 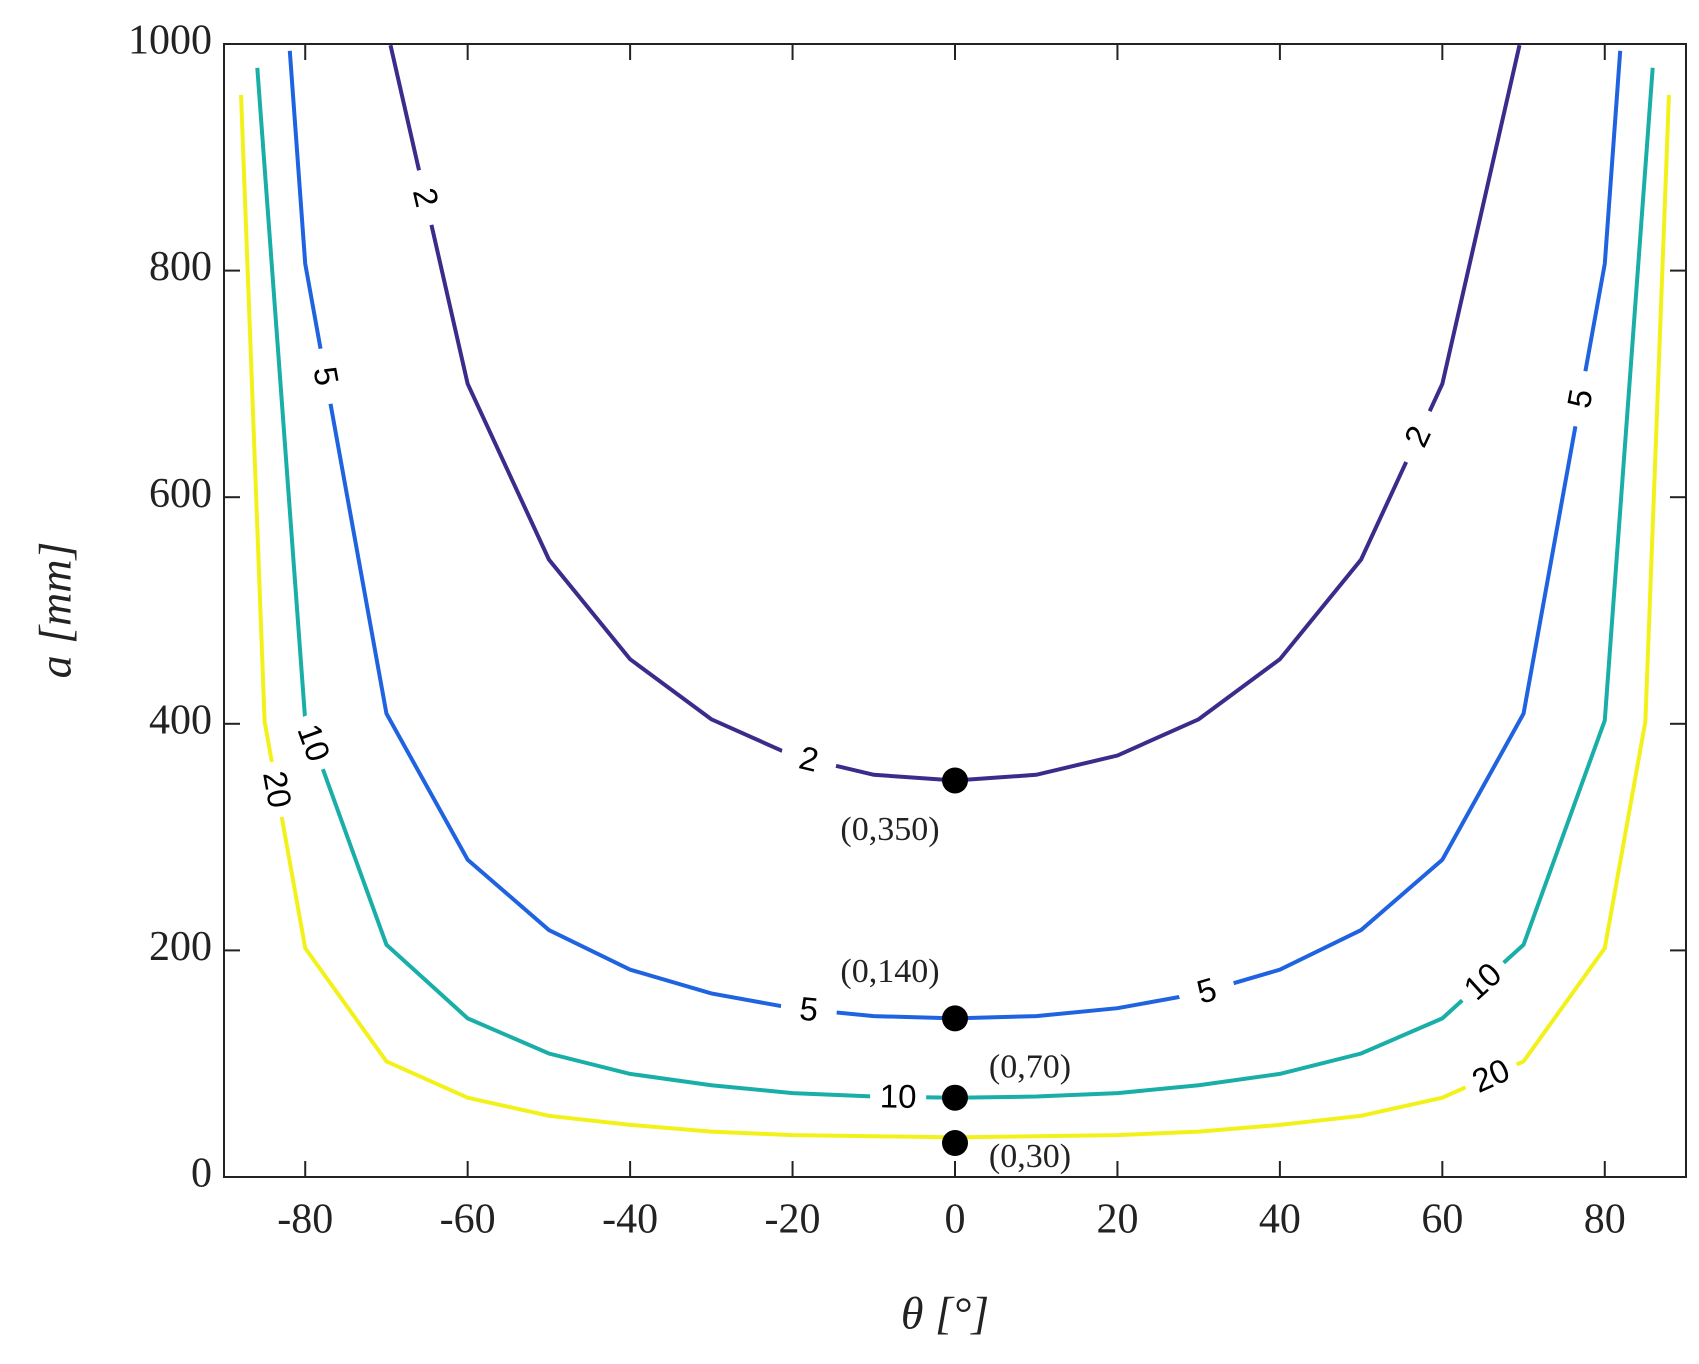 What do you see at coordinates (180, 267) in the screenshot?
I see `y-tick-label: 800` at bounding box center [180, 267].